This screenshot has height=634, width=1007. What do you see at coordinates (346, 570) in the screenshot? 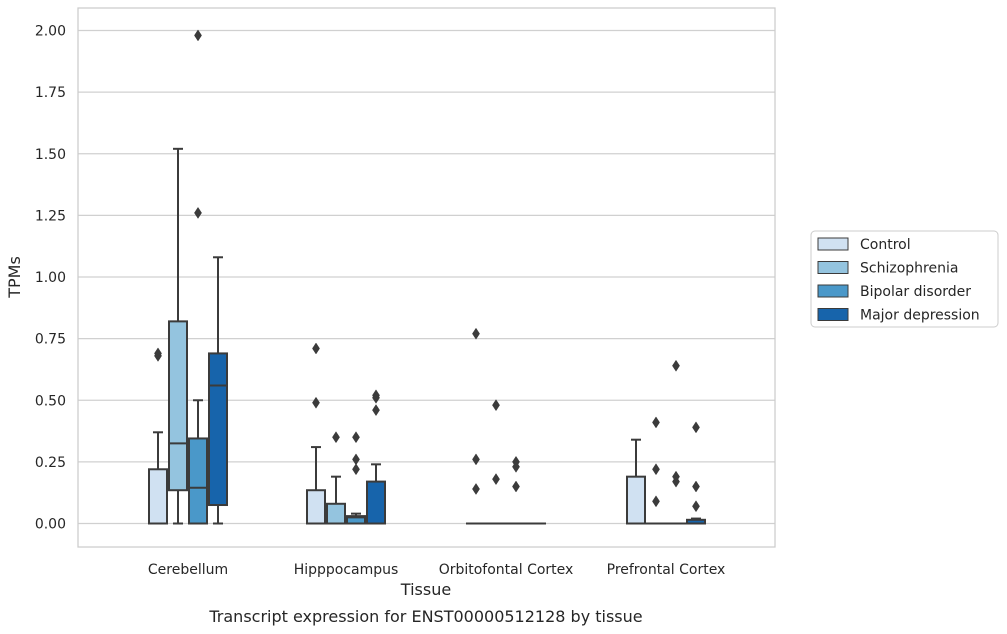
I see `x-tick-label: Hipppocampus` at bounding box center [346, 570].